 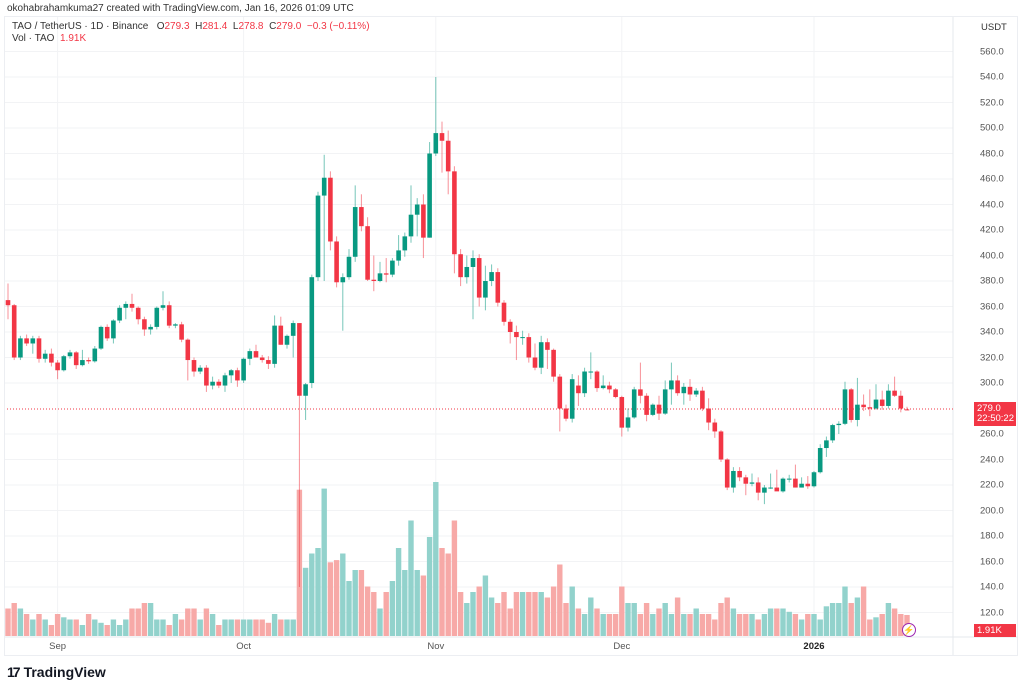 What do you see at coordinates (273, 26) in the screenshot?
I see `close-label: C` at bounding box center [273, 26].